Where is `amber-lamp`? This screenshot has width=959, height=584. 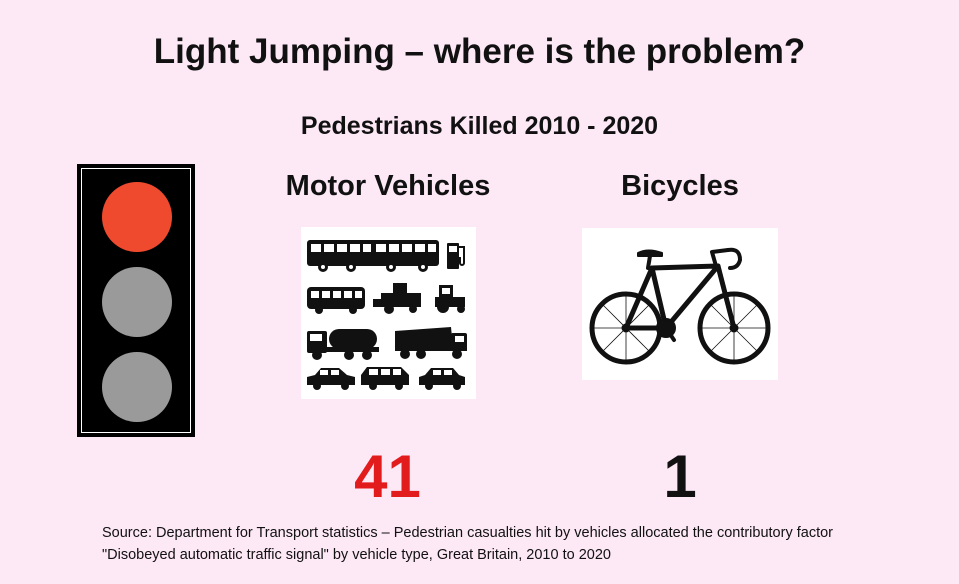 amber-lamp is located at coordinates (137, 302).